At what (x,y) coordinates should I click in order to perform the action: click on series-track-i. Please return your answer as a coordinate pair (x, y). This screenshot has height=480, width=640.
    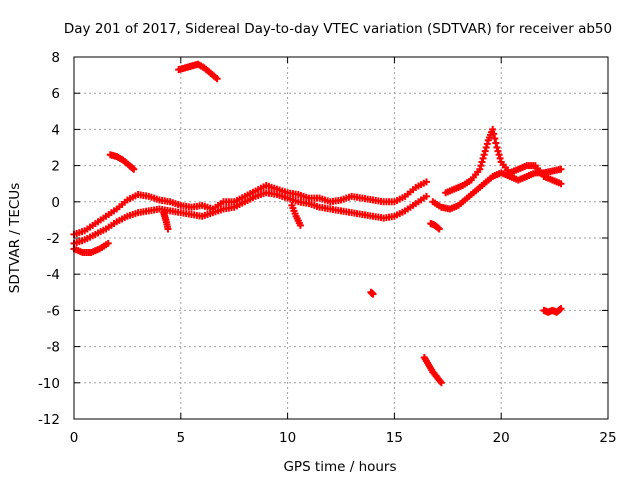
    Looking at the image, I should click on (552, 310).